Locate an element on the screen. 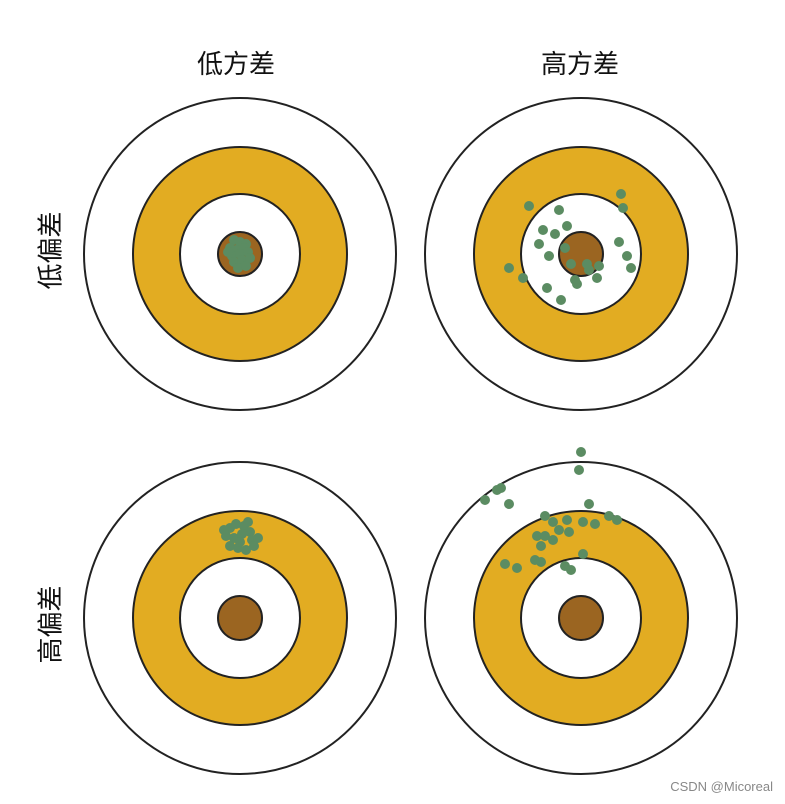 The height and width of the screenshot is (804, 785). watermark: CSDN @Micoreal is located at coordinates (721, 786).